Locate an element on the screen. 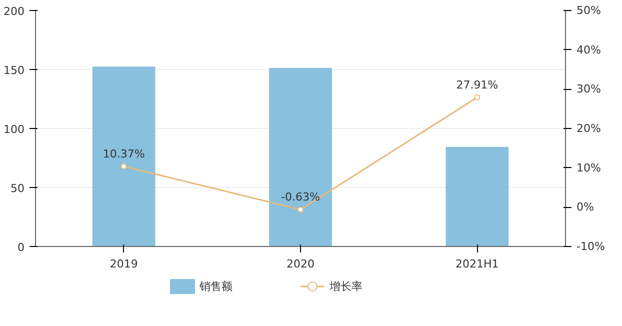  data-label: 10.37% is located at coordinates (123, 153).